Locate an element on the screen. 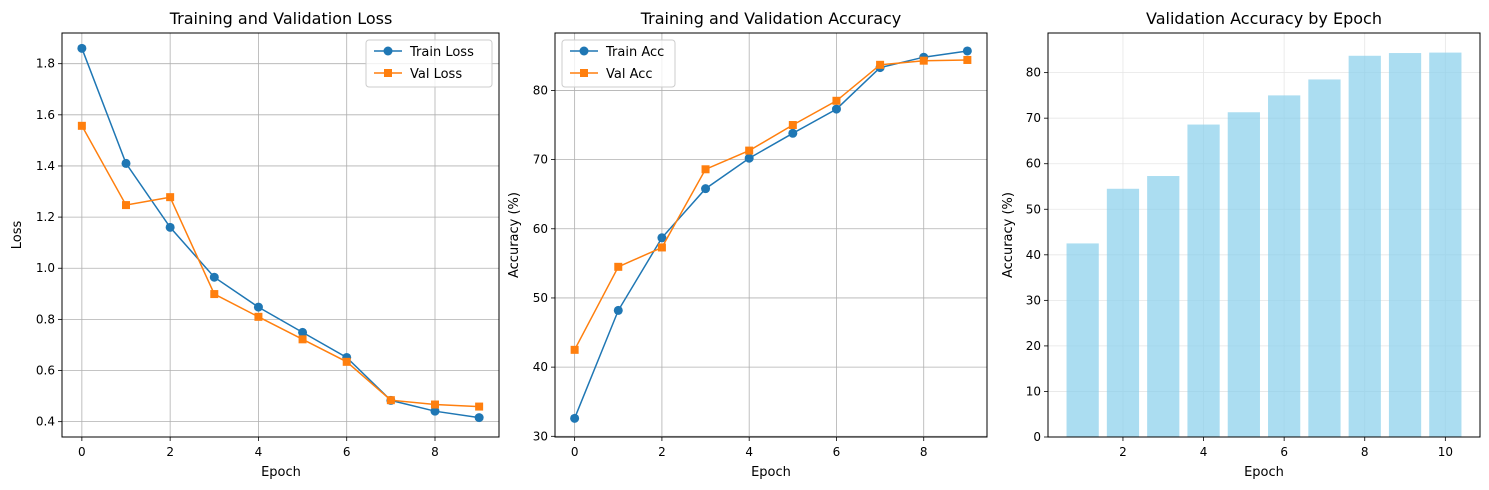 The height and width of the screenshot is (490, 1489). val-accuracy-y-tick-label: 40 is located at coordinates (1033, 255).